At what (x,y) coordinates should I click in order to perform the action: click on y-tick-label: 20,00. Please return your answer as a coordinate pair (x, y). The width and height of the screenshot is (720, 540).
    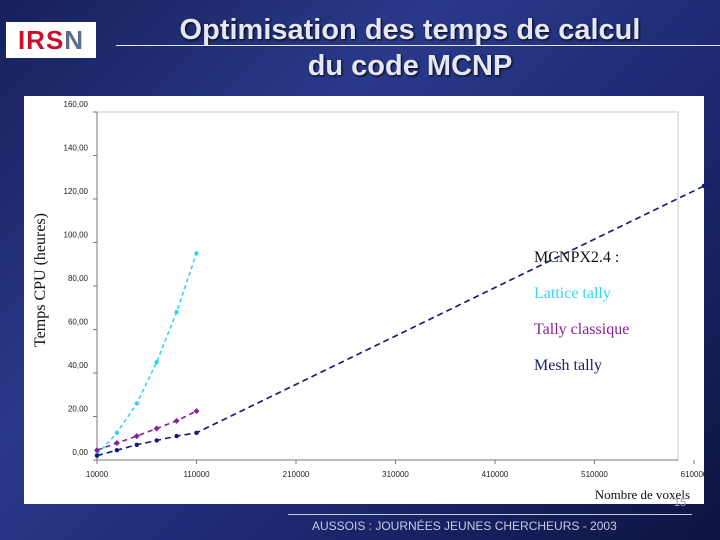
    Looking at the image, I should click on (78, 409).